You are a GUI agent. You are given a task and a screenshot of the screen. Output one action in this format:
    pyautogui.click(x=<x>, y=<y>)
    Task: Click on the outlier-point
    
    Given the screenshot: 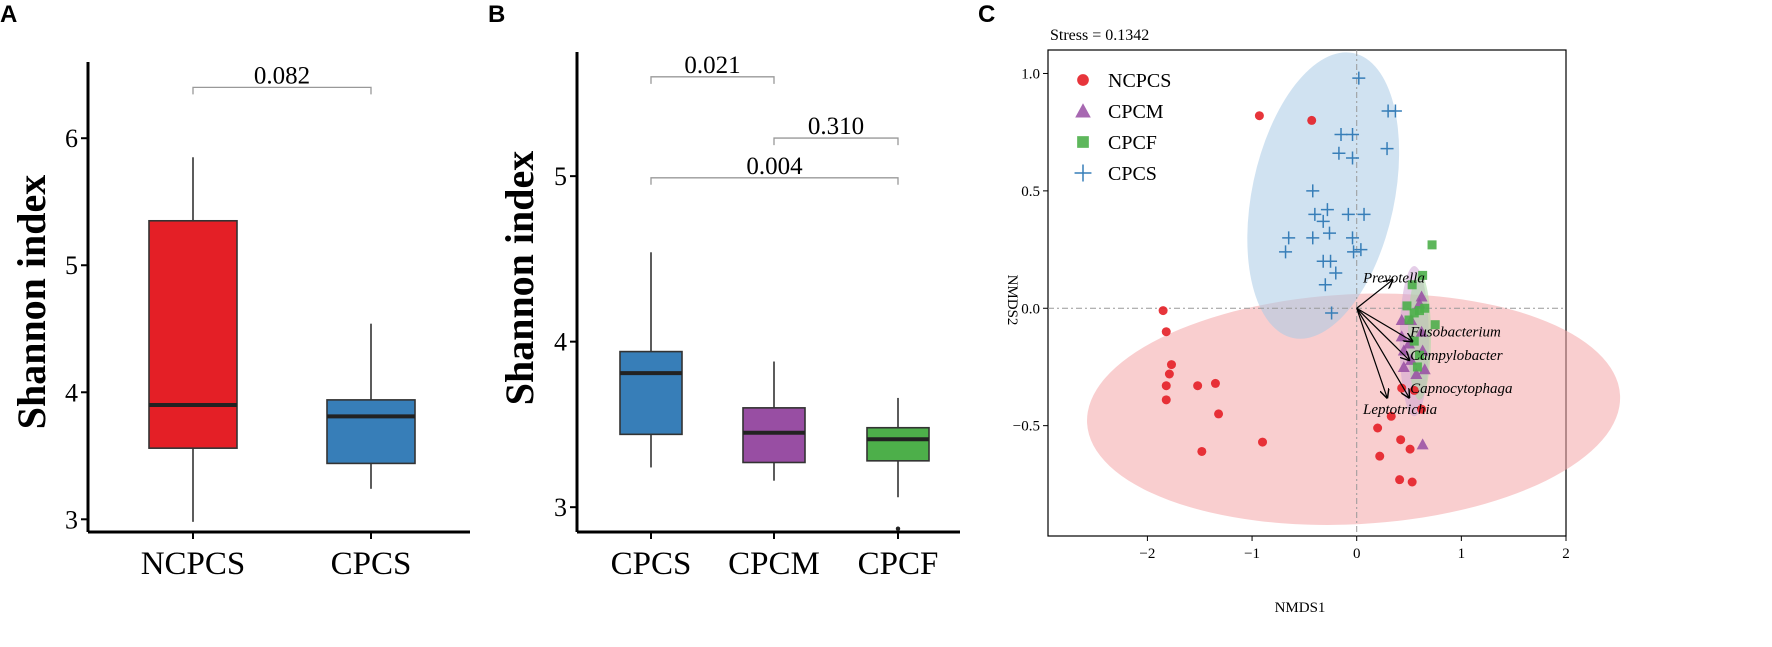 What is the action you would take?
    pyautogui.click(x=898, y=528)
    